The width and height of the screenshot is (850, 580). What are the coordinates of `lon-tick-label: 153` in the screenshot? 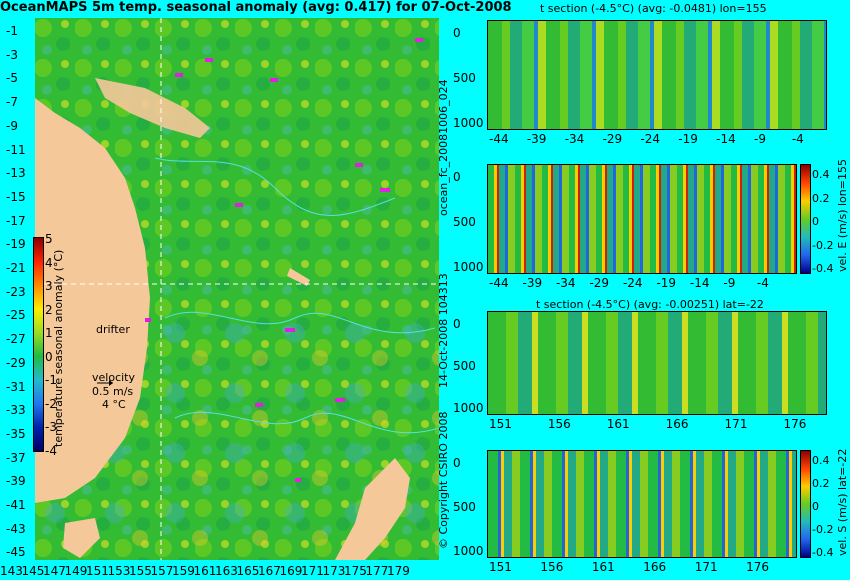 It's located at (119, 571).